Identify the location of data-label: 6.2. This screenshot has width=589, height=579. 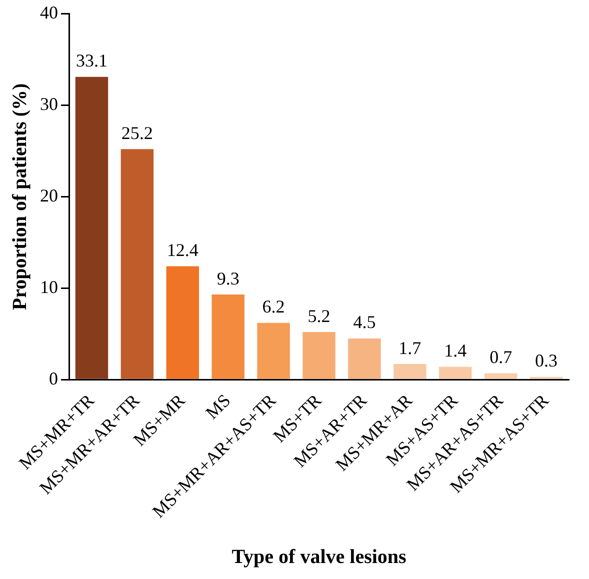
(273, 306).